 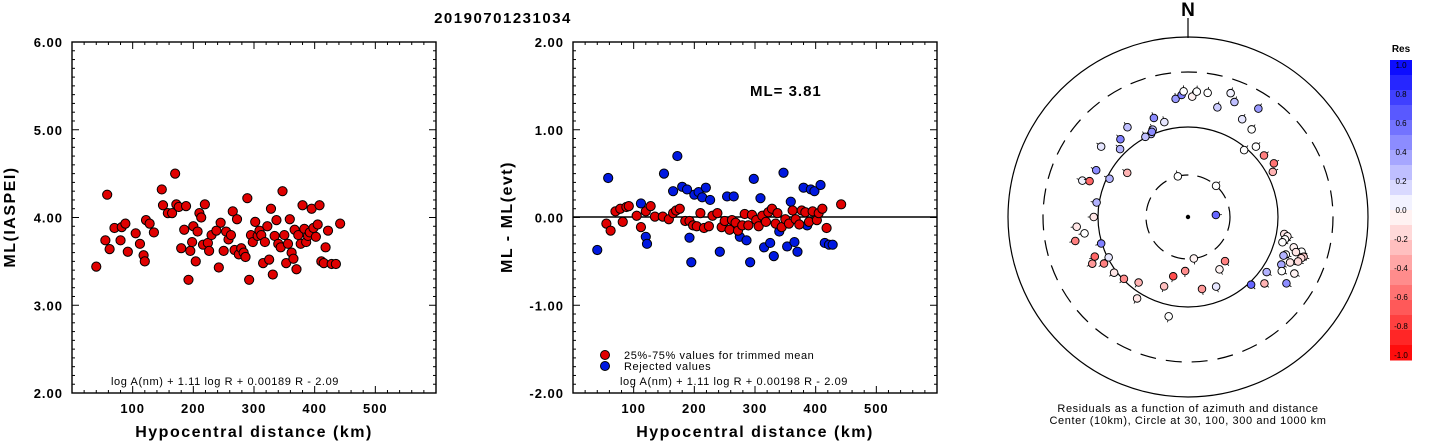 I want to click on colorbar-swatches, so click(x=1401, y=210).